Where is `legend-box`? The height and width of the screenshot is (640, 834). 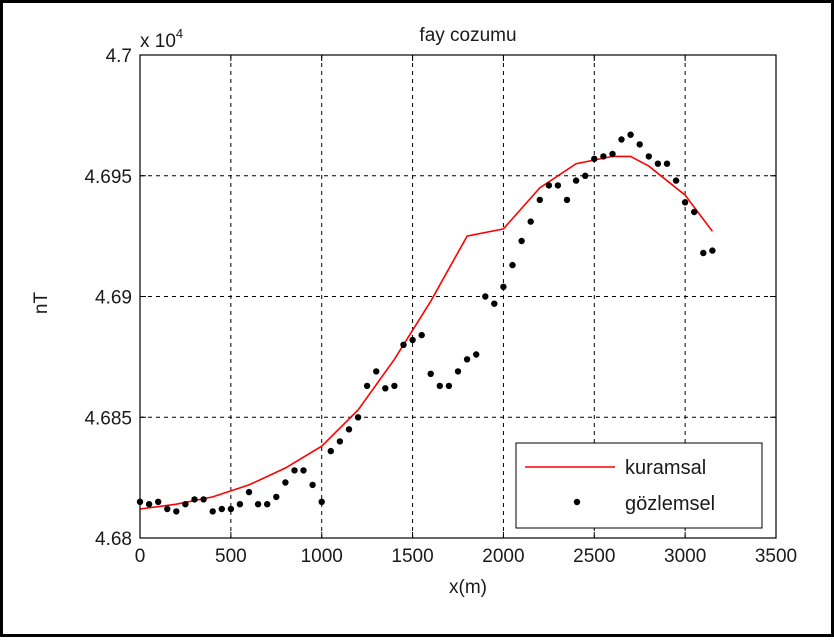
legend-box is located at coordinates (639, 485).